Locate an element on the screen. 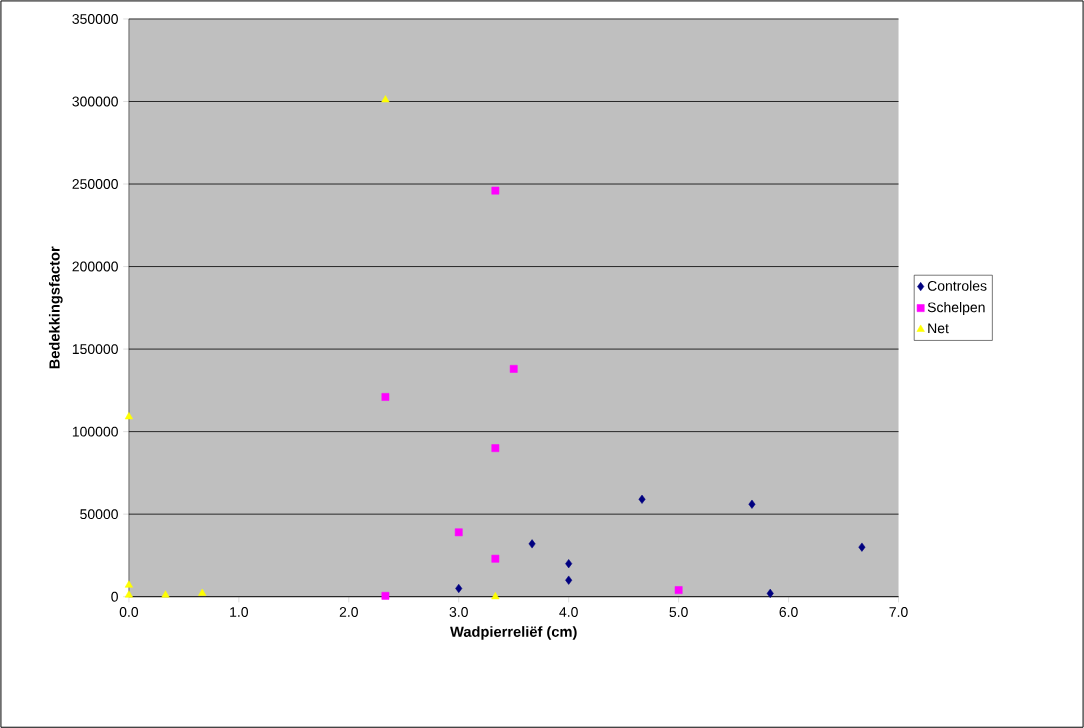  y-tick-label: 250000 is located at coordinates (95, 184).